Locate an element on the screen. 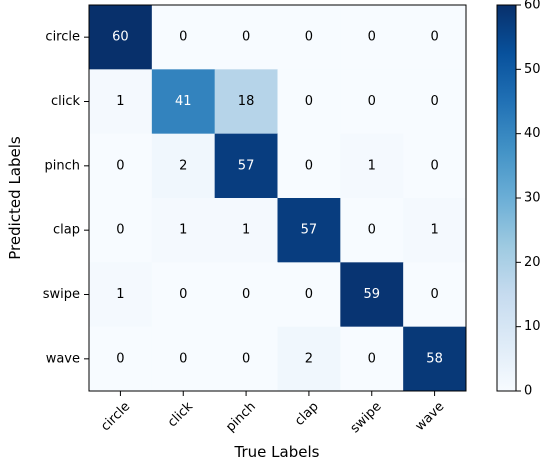 This screenshot has height=467, width=550. colorbar-tick-label: 60 is located at coordinates (532, 6).